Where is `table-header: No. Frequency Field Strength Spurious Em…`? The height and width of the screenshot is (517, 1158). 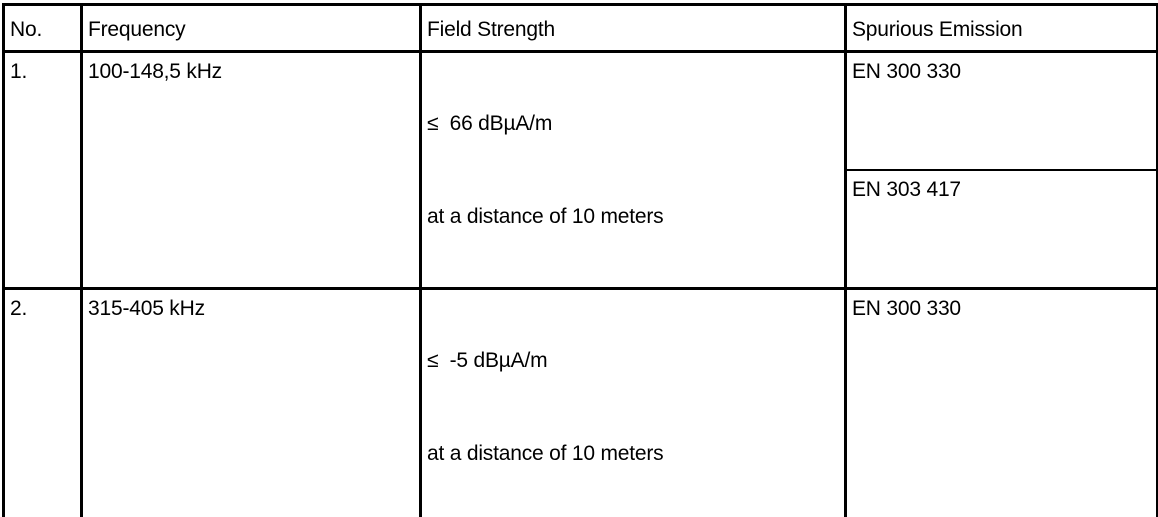
table-header: No. Frequency Field Strength Spurious Em… is located at coordinates (580, 28).